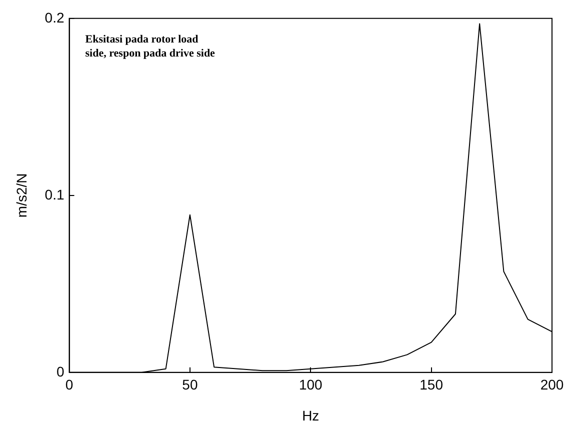  I want to click on x-tick-label: 200, so click(552, 384).